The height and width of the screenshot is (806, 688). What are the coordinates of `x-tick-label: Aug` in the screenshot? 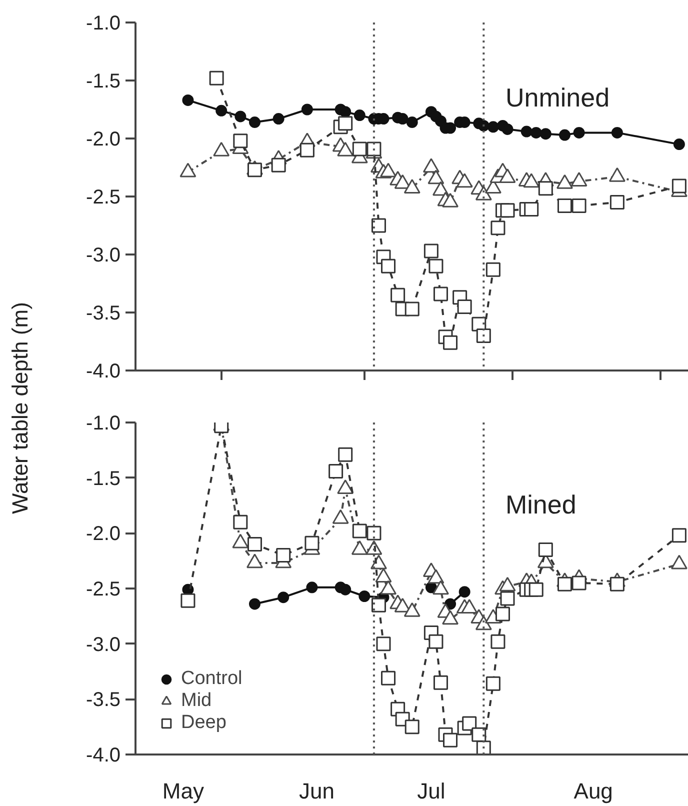 It's located at (593, 791).